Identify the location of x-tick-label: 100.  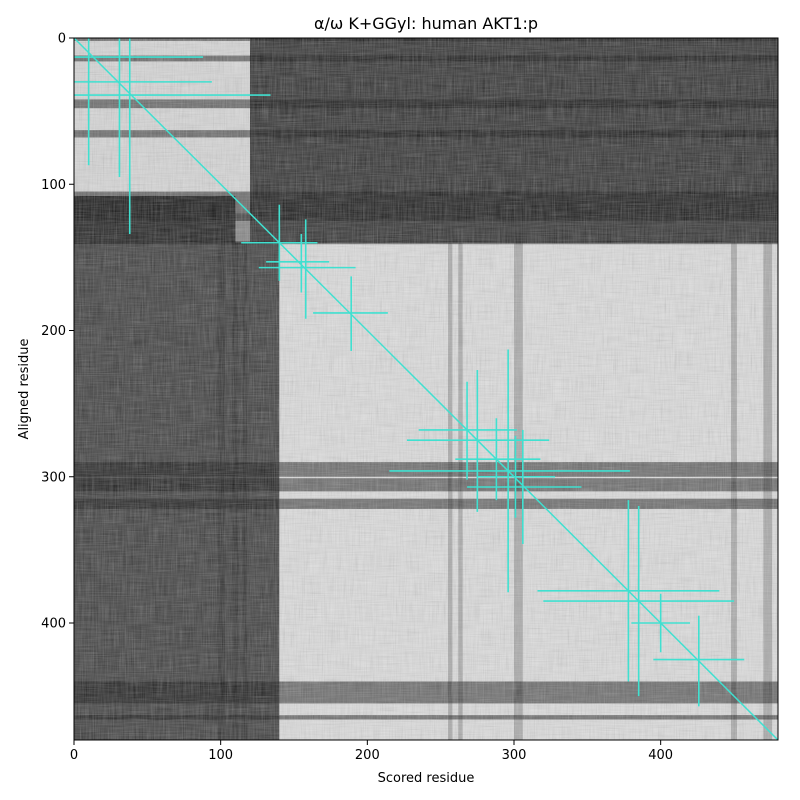
(220, 755).